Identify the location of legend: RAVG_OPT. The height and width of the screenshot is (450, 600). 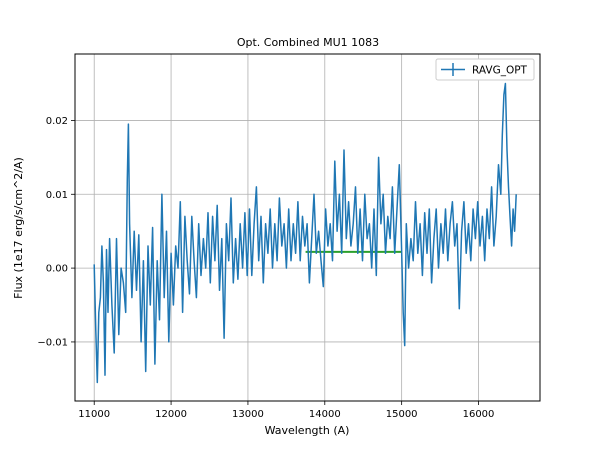
(485, 69).